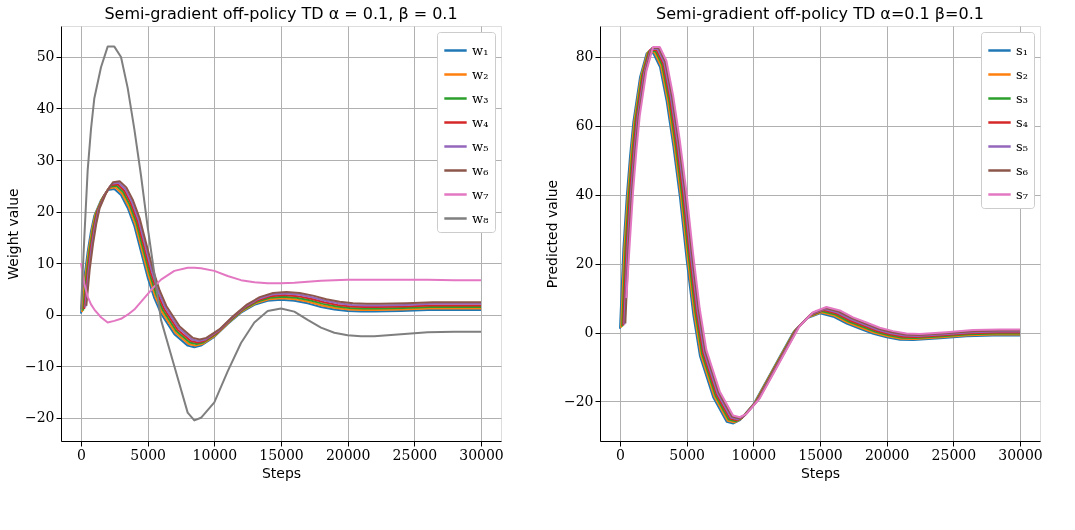 This screenshot has width=1075, height=530. Describe the element at coordinates (45, 159) in the screenshot. I see `y-tick-label: 30` at that location.